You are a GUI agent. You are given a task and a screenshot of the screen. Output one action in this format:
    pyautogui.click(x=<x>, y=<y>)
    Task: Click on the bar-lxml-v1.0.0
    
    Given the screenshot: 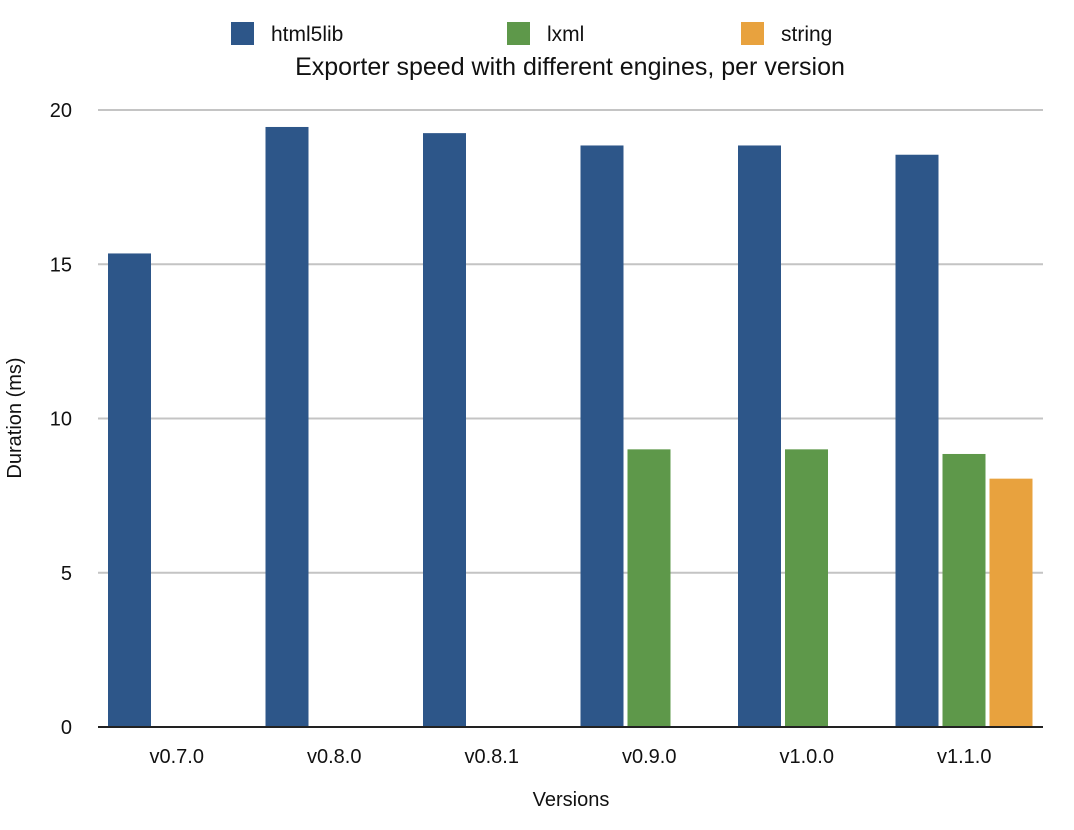 What is the action you would take?
    pyautogui.click(x=806, y=588)
    